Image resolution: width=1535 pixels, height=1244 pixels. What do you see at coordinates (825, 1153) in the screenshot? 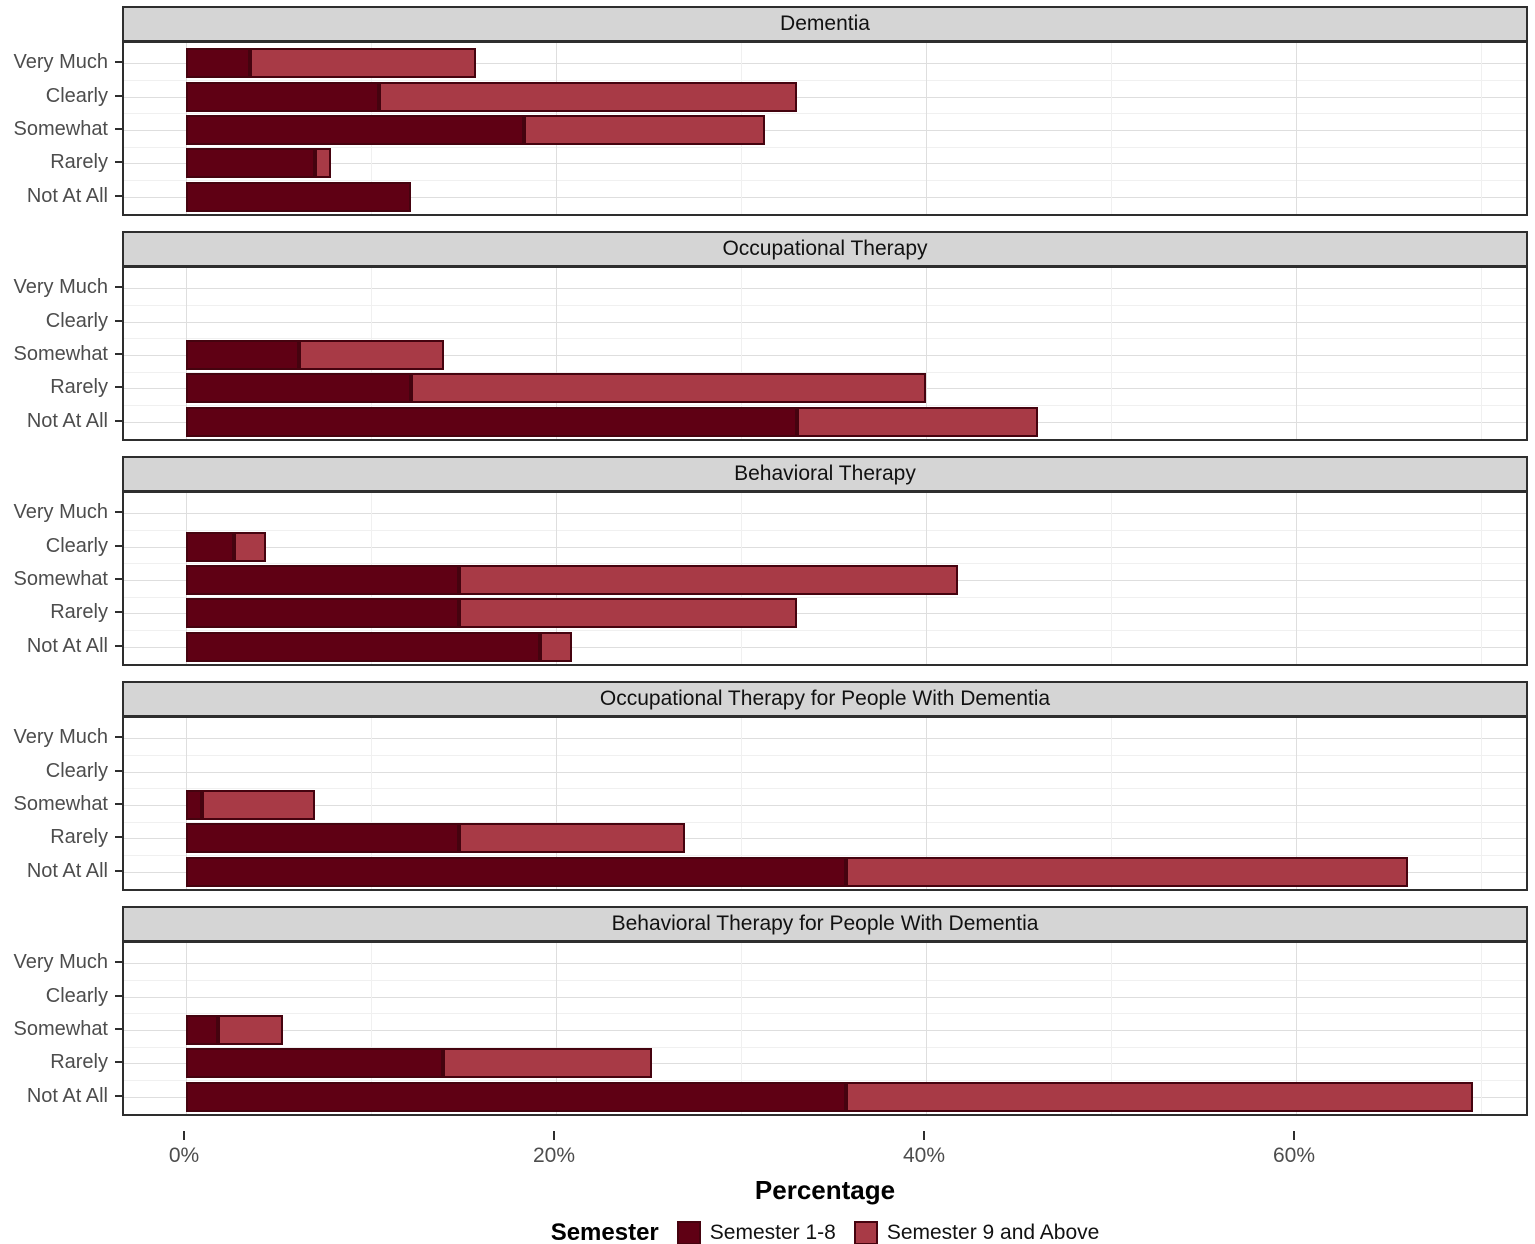
I see `x-axis: 0% 20% 40% 60%` at bounding box center [825, 1153].